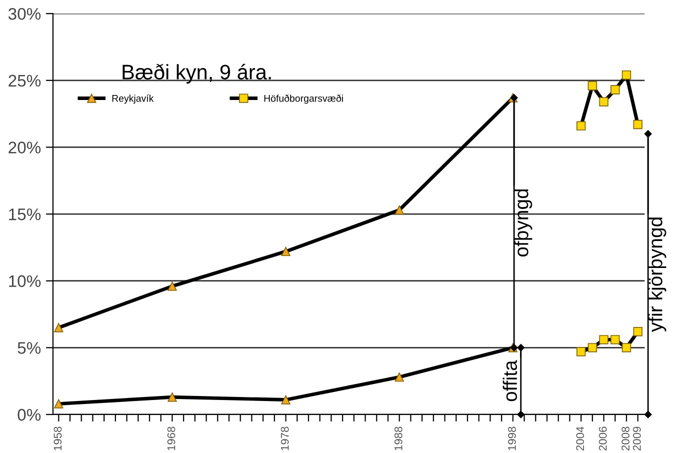 This screenshot has width=688, height=453. Describe the element at coordinates (24, 14) in the screenshot. I see `y-tick-label: 30%` at that location.